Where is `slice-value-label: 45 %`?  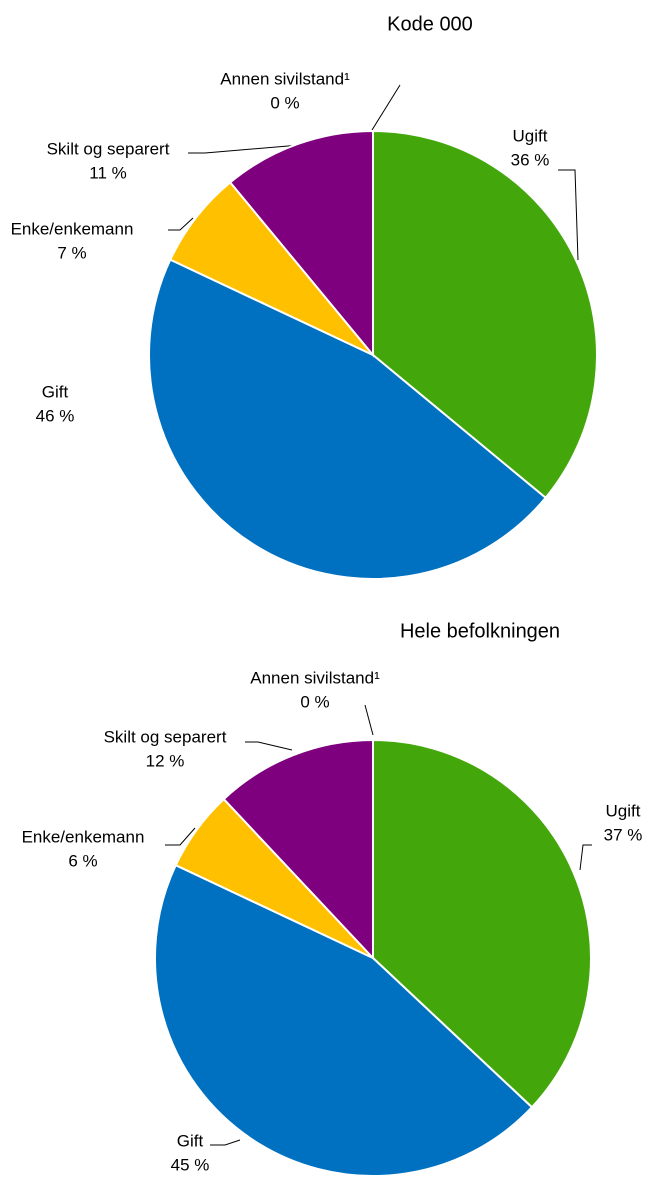
slice-value-label: 45 % is located at coordinates (190, 1164).